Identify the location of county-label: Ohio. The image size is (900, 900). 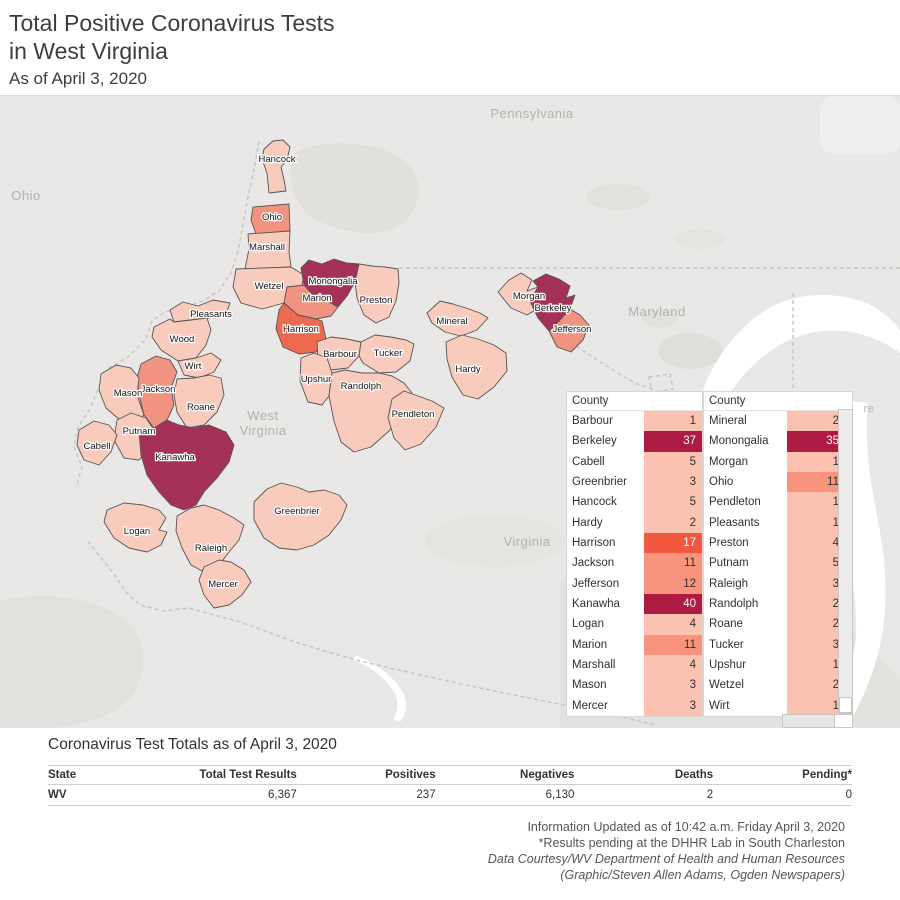
(272, 217).